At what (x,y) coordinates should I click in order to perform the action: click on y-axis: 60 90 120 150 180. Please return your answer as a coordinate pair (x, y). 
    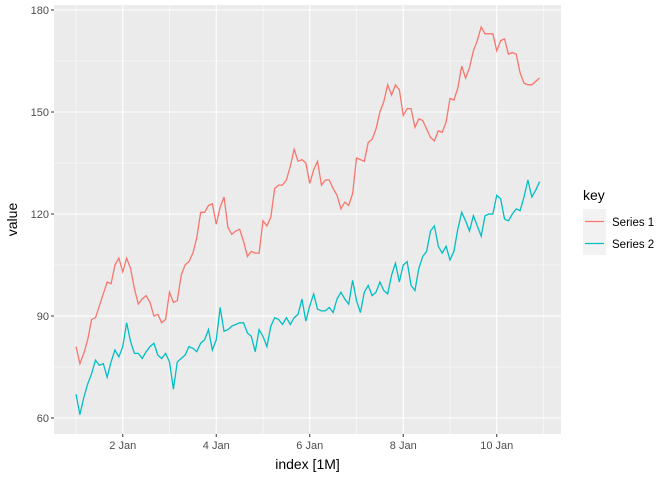
    Looking at the image, I should click on (42, 215).